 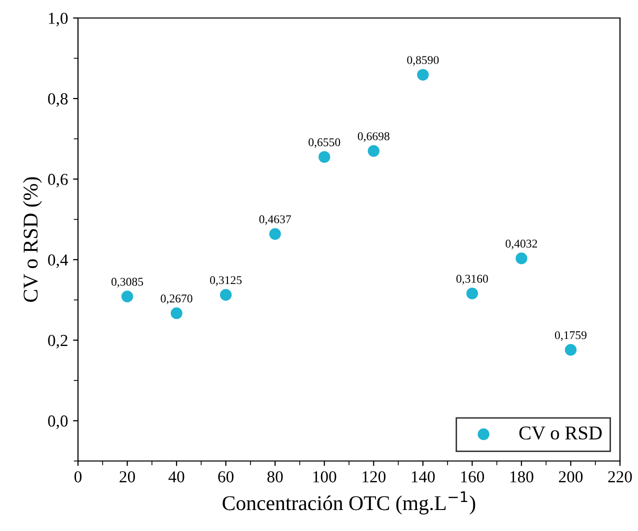 I want to click on data-label: 0,8590, so click(x=423, y=61).